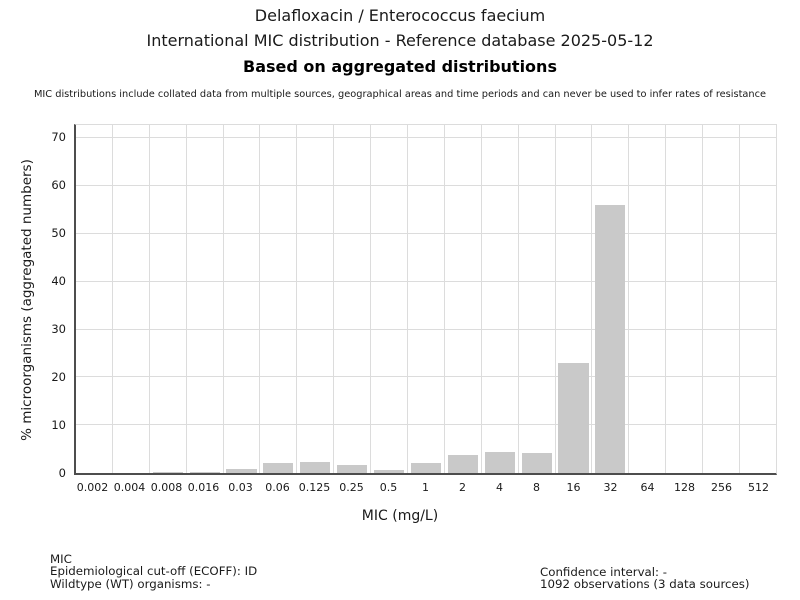 Image resolution: width=800 pixels, height=600 pixels. I want to click on bar-mic-0.008, so click(167, 472).